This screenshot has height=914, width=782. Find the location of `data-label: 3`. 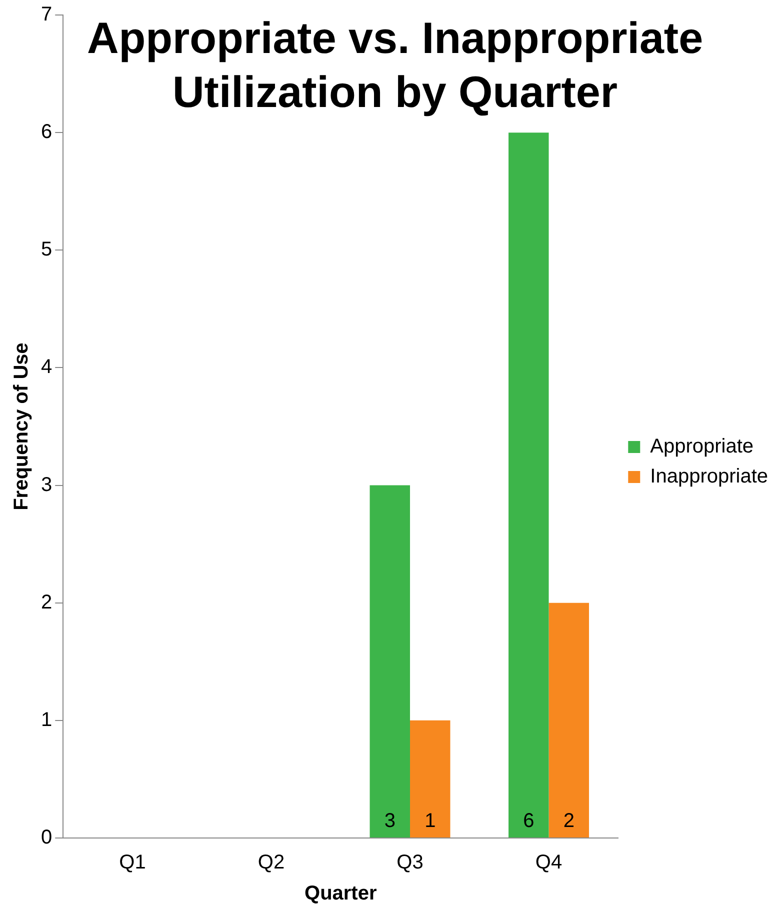

data-label: 3 is located at coordinates (390, 821).